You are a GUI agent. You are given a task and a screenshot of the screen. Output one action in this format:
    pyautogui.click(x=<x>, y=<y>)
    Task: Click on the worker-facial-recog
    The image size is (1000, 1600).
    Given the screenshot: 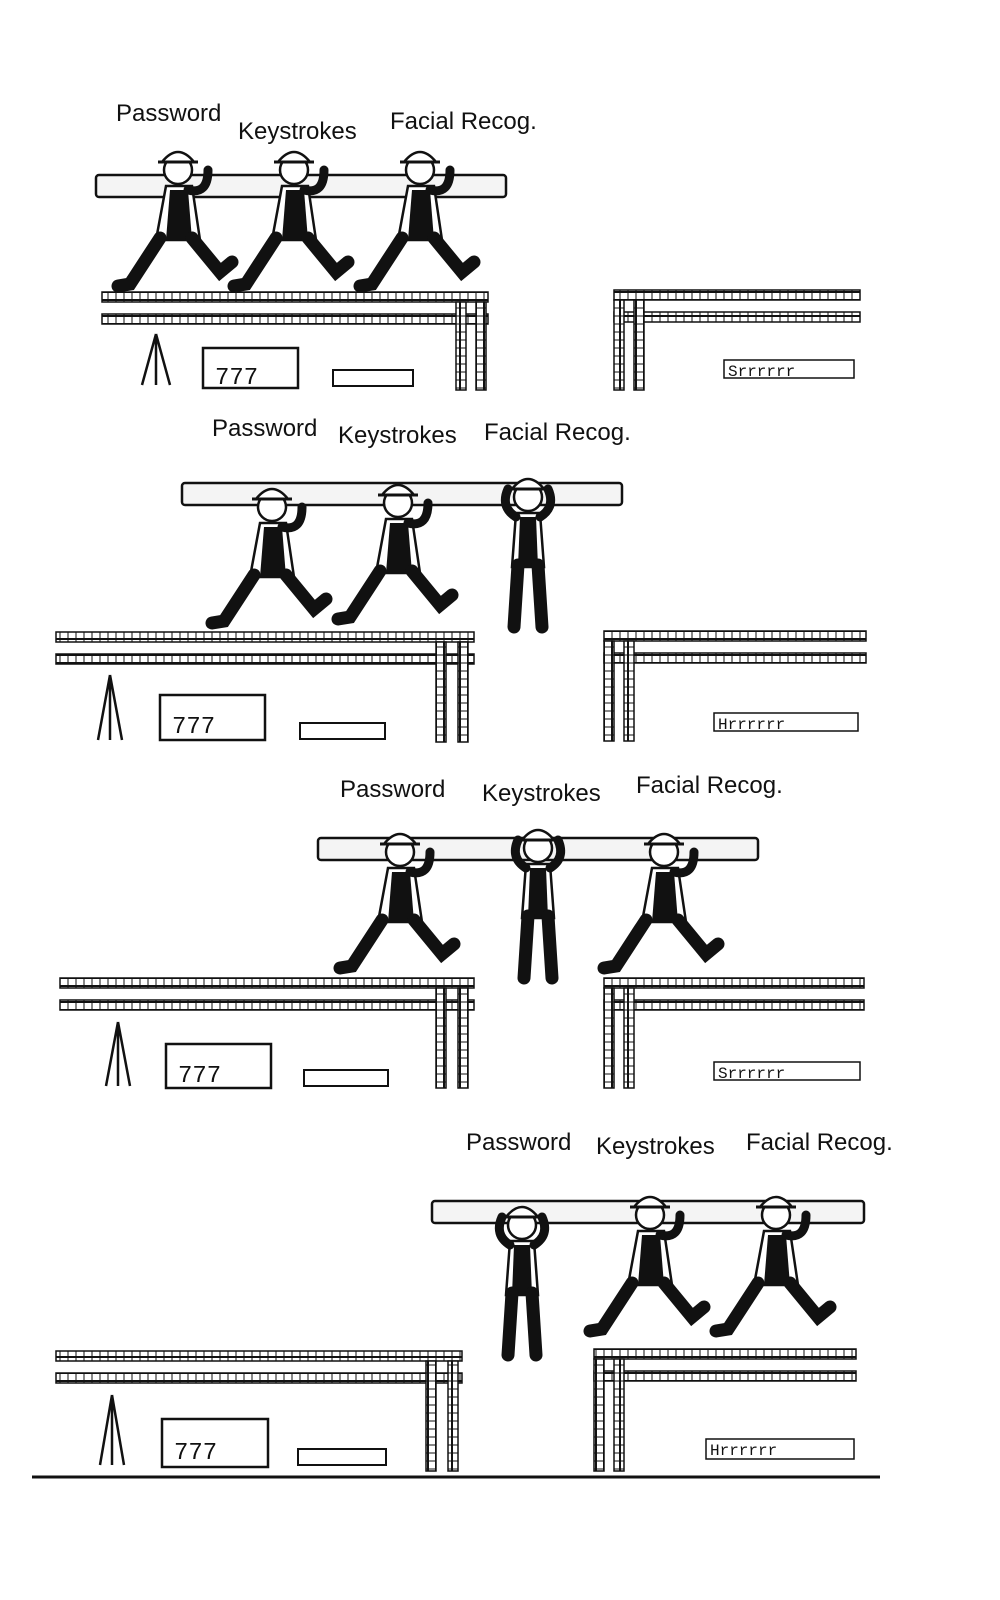 What is the action you would take?
    pyautogui.click(x=417, y=219)
    